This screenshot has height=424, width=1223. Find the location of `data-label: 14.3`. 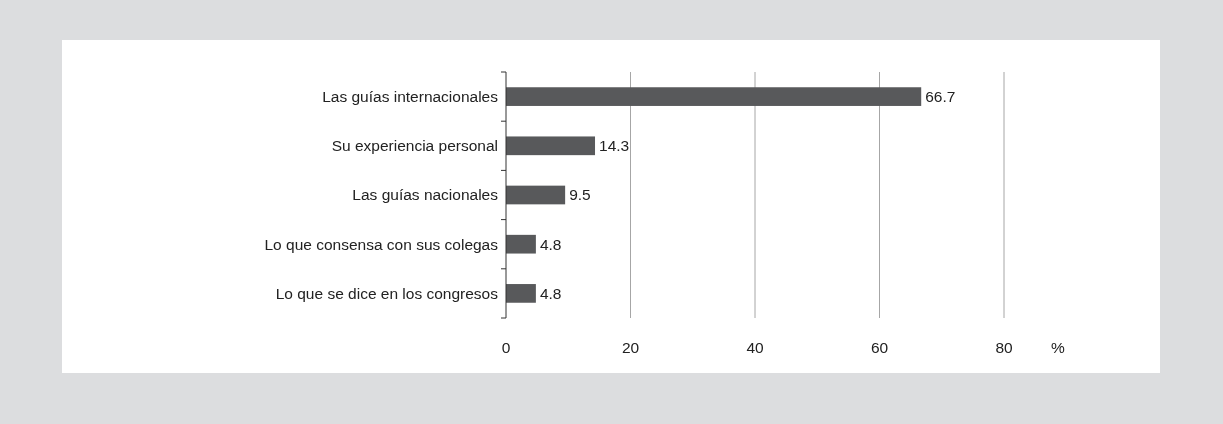

data-label: 14.3 is located at coordinates (614, 146).